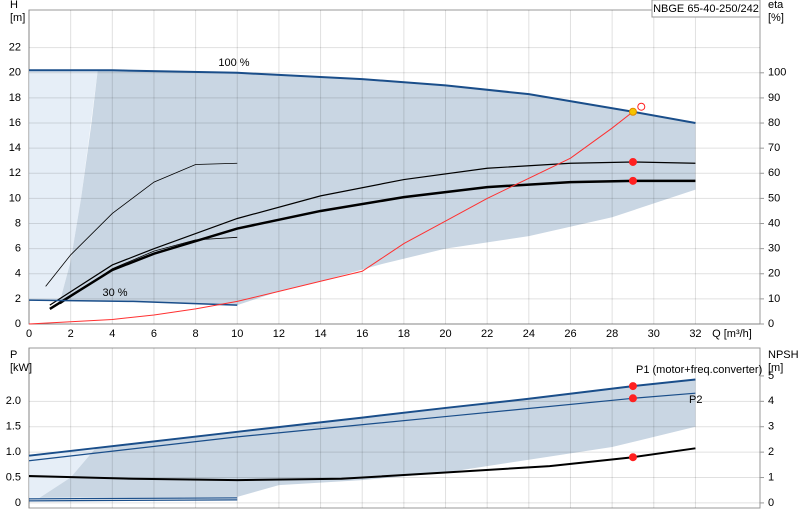 Image resolution: width=800 pixels, height=520 pixels. What do you see at coordinates (112, 334) in the screenshot?
I see `x-tick-label: 4` at bounding box center [112, 334].